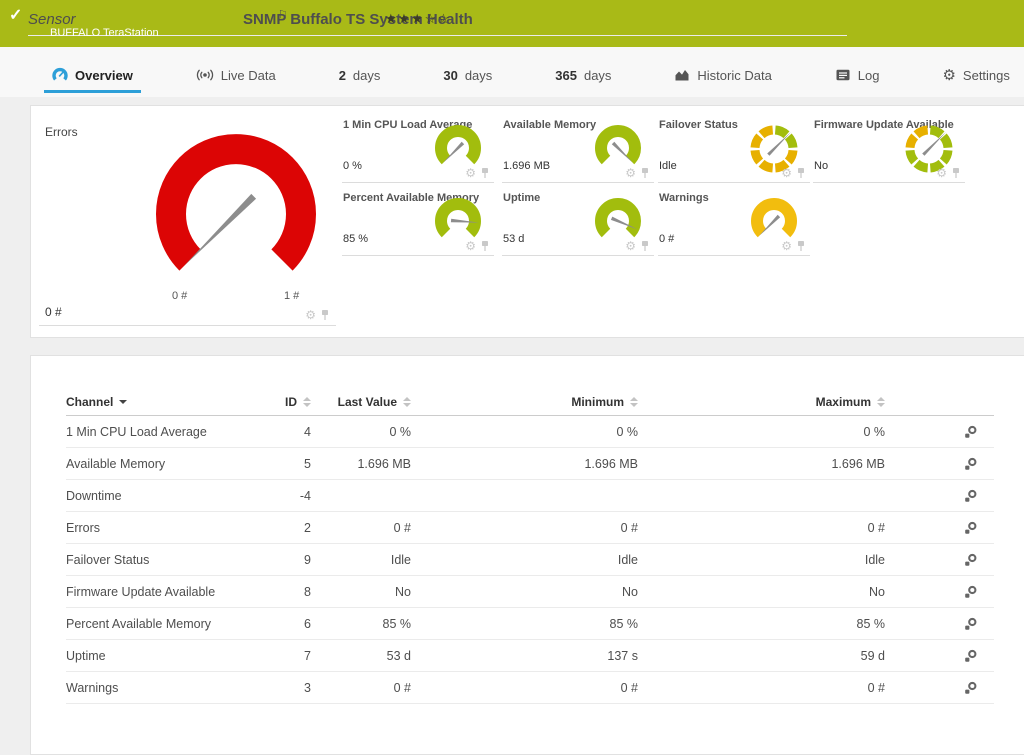 The height and width of the screenshot is (755, 1024). Describe the element at coordinates (204, 75) in the screenshot. I see `live-data-icon` at that location.